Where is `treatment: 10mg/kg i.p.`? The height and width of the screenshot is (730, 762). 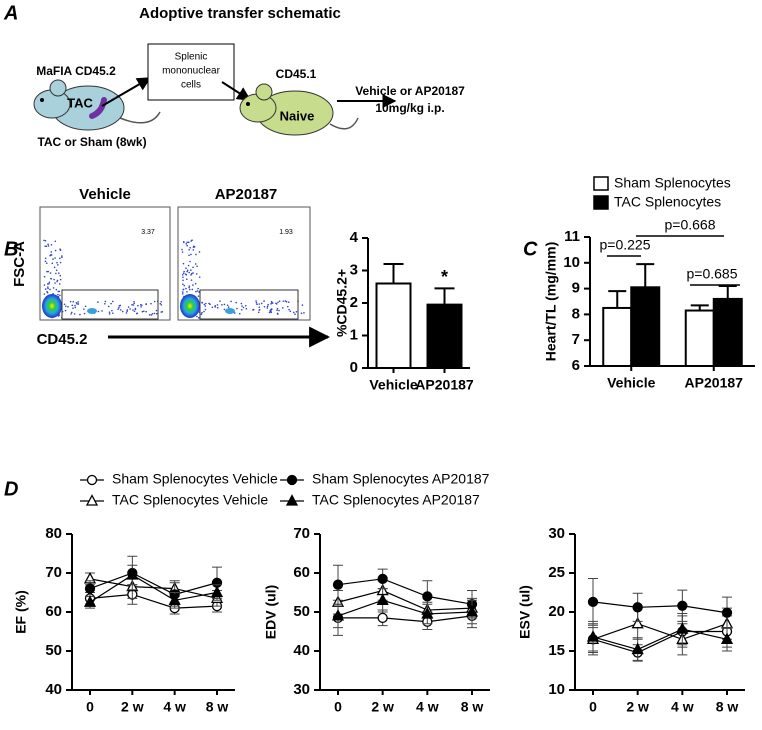 treatment: 10mg/kg i.p. is located at coordinates (409, 108).